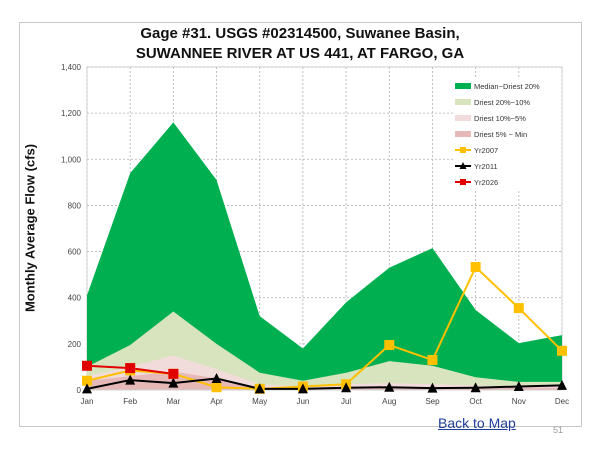 Image resolution: width=600 pixels, height=450 pixels. What do you see at coordinates (507, 86) in the screenshot?
I see `legend-label: Median~Driest 20%` at bounding box center [507, 86].